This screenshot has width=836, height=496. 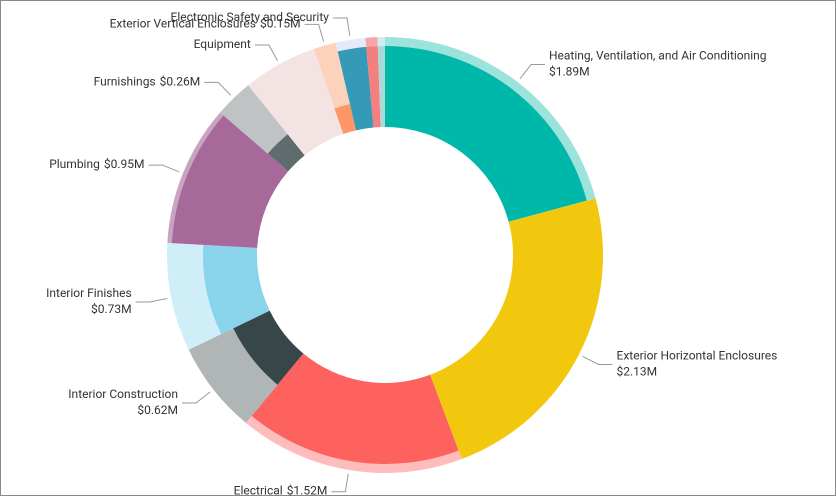 I want to click on category-label: Exterior Horizontal Enclosures, so click(x=697, y=356).